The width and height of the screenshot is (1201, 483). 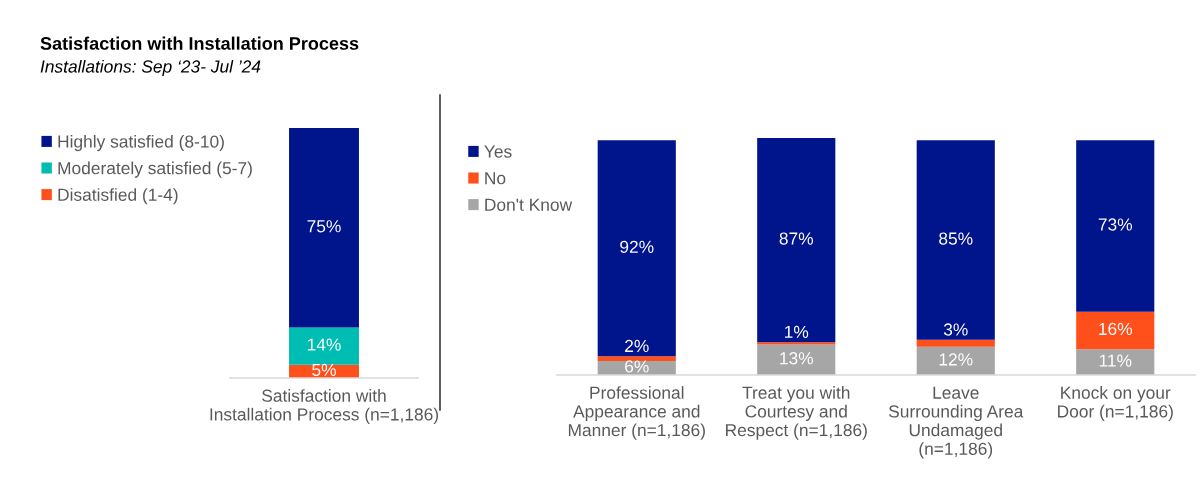 I want to click on x-tick-label: Satisfaction with Installation Process (n=1,186), so click(x=324, y=406).